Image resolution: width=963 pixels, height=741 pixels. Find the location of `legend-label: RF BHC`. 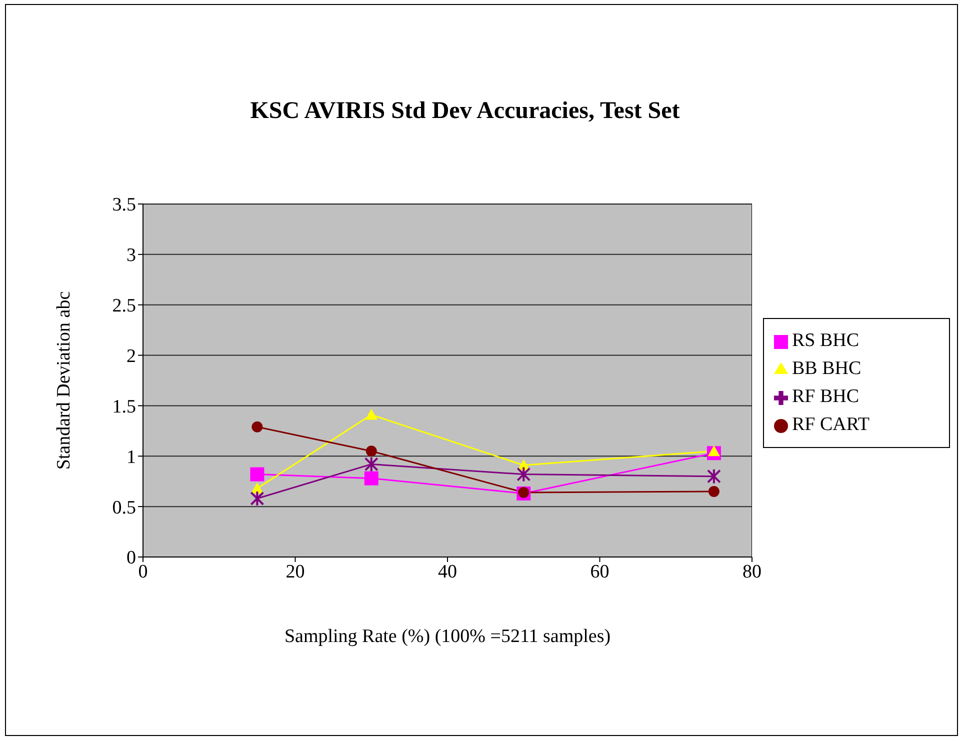

legend-label: RF BHC is located at coordinates (826, 396).